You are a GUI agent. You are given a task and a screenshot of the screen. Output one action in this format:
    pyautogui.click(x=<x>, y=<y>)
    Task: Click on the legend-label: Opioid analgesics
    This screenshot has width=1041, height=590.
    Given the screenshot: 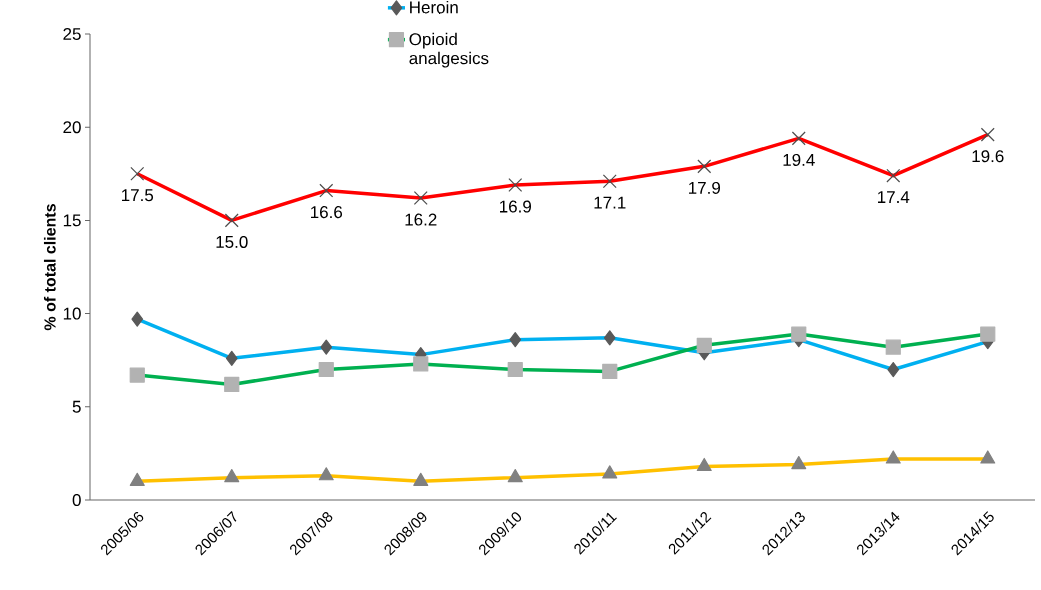 What is the action you would take?
    pyautogui.click(x=449, y=50)
    